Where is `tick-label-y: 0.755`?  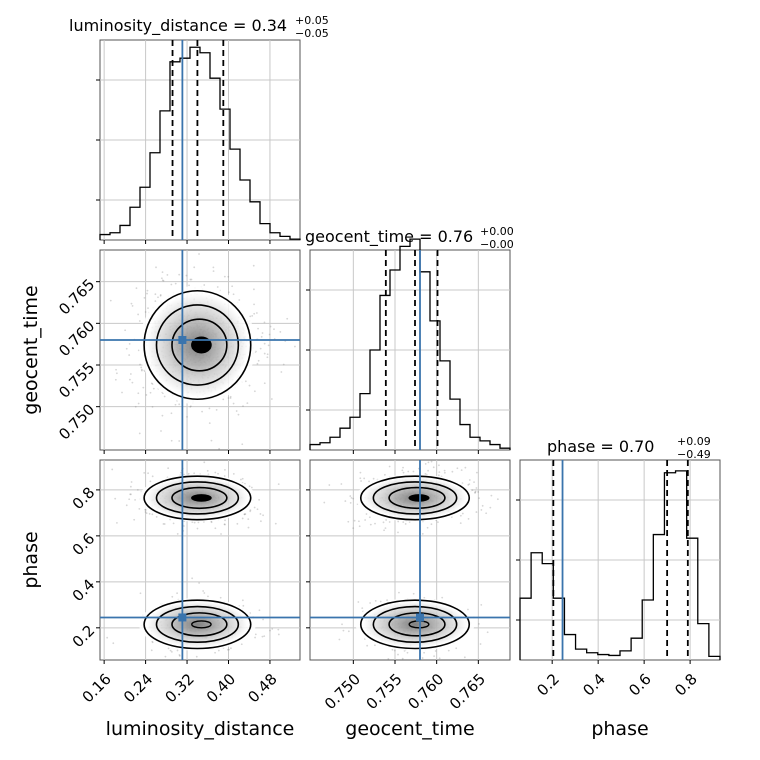 tick-label-y: 0.755 is located at coordinates (76, 380).